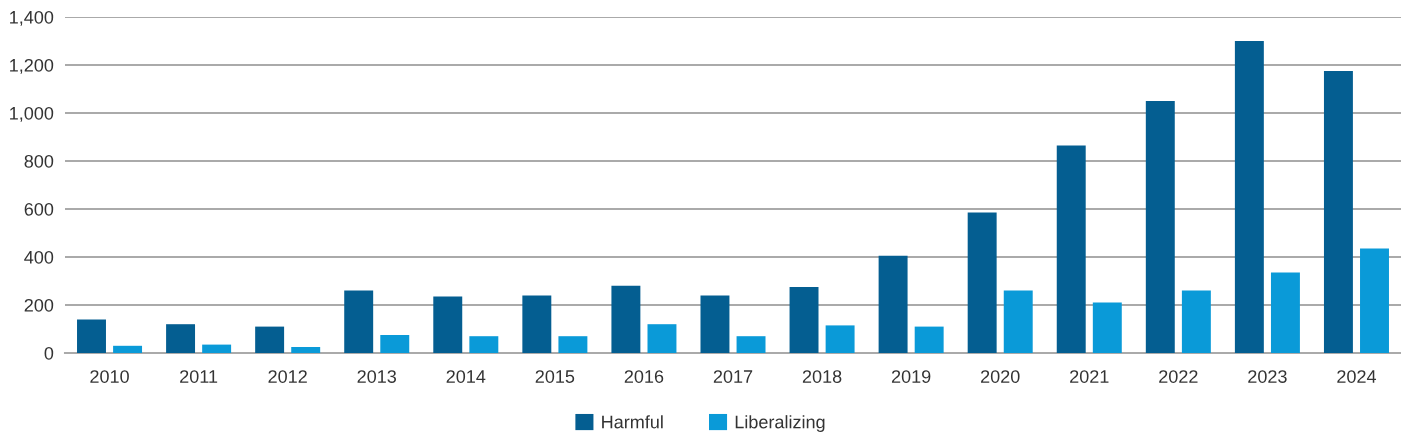 Image resolution: width=1401 pixels, height=441 pixels. Describe the element at coordinates (780, 423) in the screenshot. I see `legend-label: Liberalizing` at that location.